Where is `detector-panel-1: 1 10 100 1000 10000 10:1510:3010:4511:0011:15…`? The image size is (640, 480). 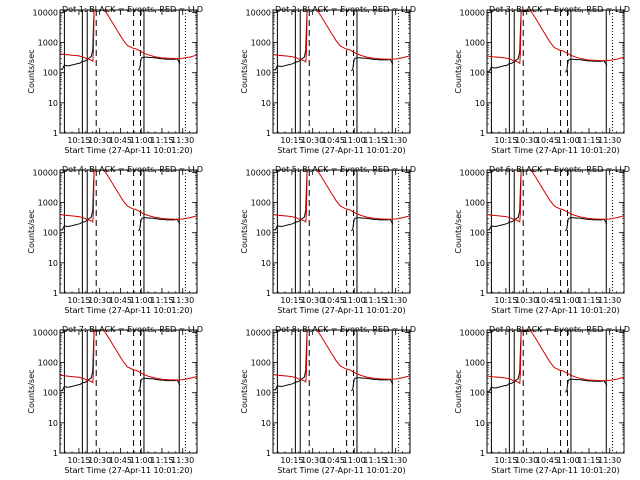
detector-panel-1: 1 10 100 1000 10000 10:1510:3010:4511:0011:15… is located at coordinates (115, 80).